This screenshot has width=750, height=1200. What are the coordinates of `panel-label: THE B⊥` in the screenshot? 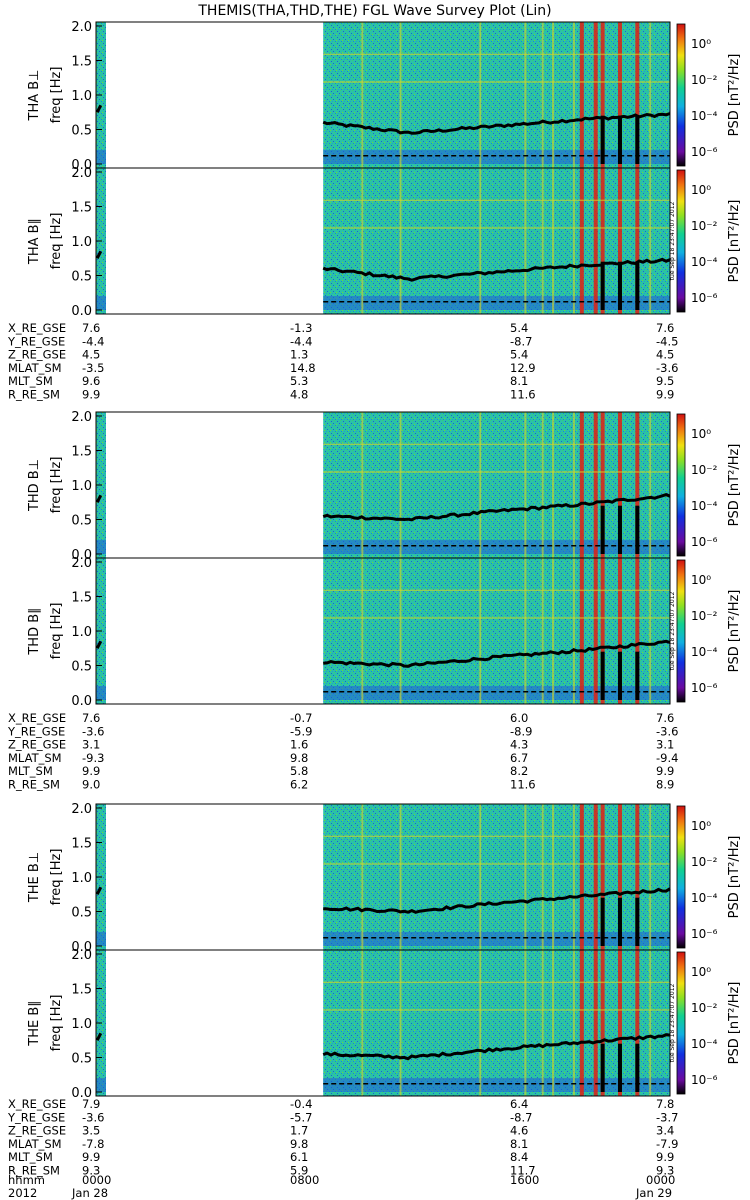 It's located at (34, 877).